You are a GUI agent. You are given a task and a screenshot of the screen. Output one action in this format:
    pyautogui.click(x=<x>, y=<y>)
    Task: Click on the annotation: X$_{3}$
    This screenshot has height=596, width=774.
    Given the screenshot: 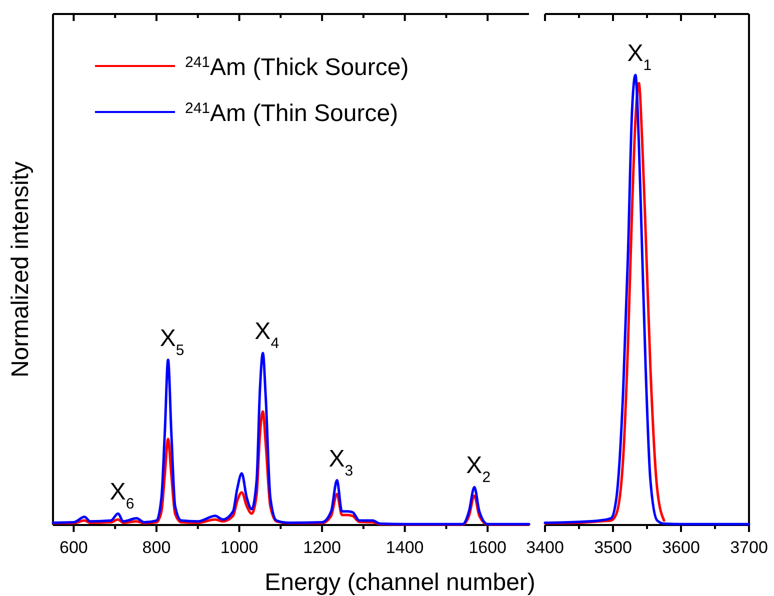 What is the action you would take?
    pyautogui.click(x=341, y=462)
    